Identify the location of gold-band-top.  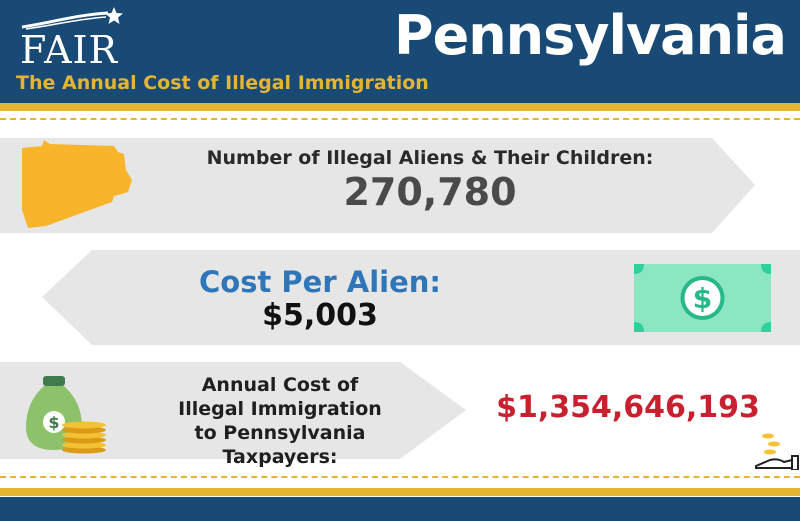
(400, 107).